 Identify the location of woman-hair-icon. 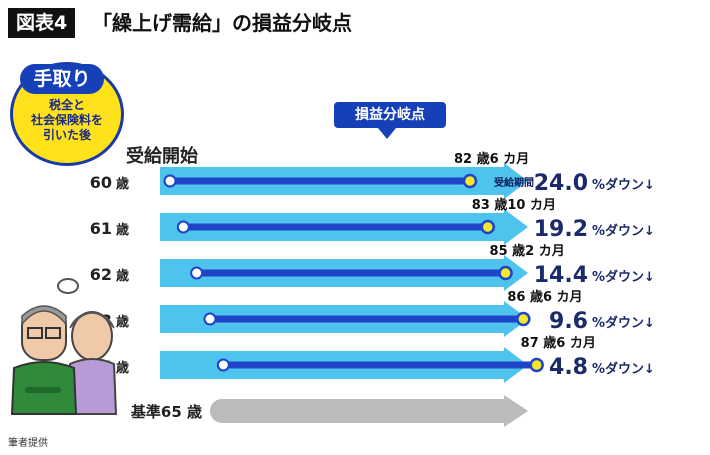
(92, 320).